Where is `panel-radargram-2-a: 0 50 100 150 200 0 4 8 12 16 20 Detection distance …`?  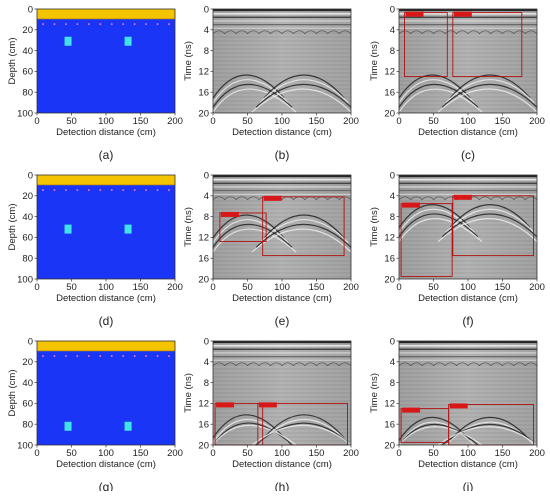
panel-radargram-2-a: 0 50 100 150 200 0 4 8 12 16 20 Detection distance … is located at coordinates (271, 403).